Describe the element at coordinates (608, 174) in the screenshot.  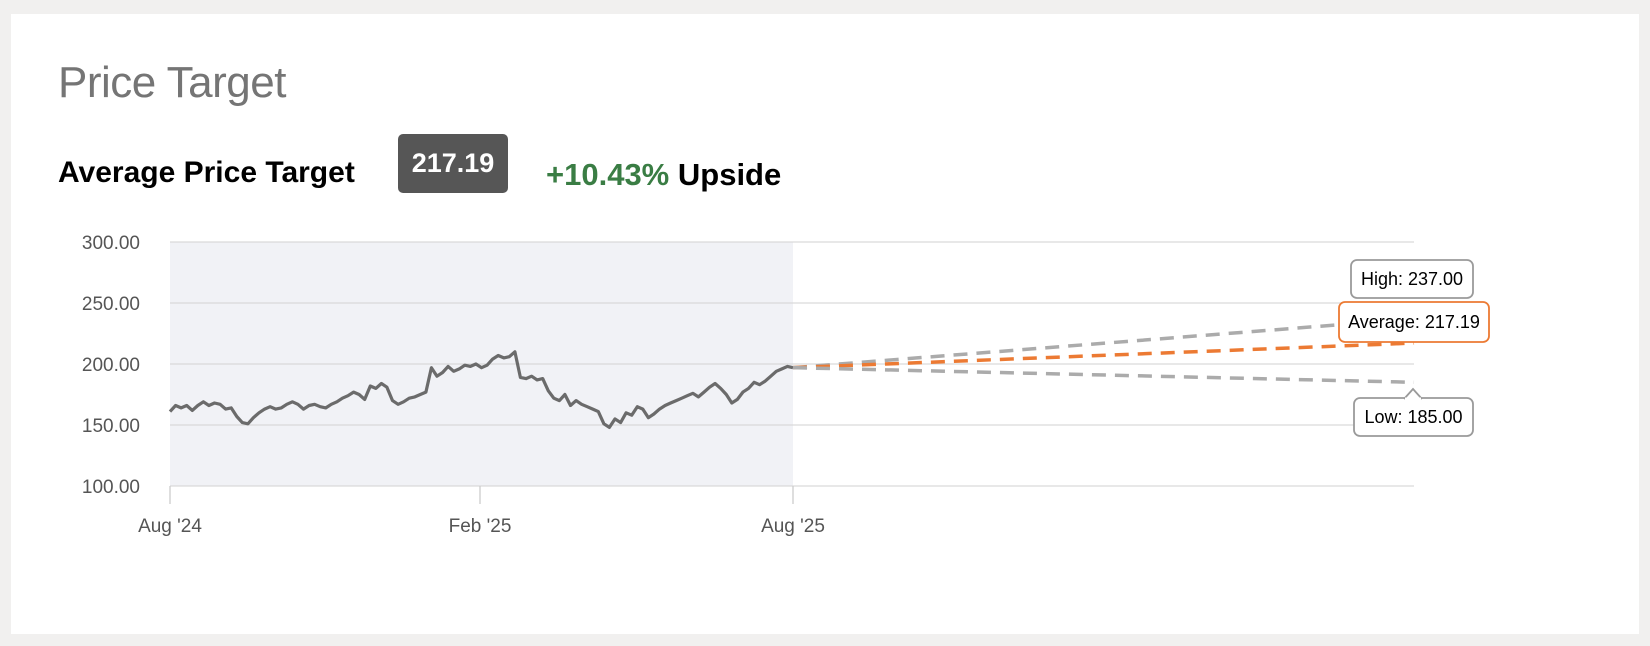
I see `upside-percent: +10.43%` at that location.